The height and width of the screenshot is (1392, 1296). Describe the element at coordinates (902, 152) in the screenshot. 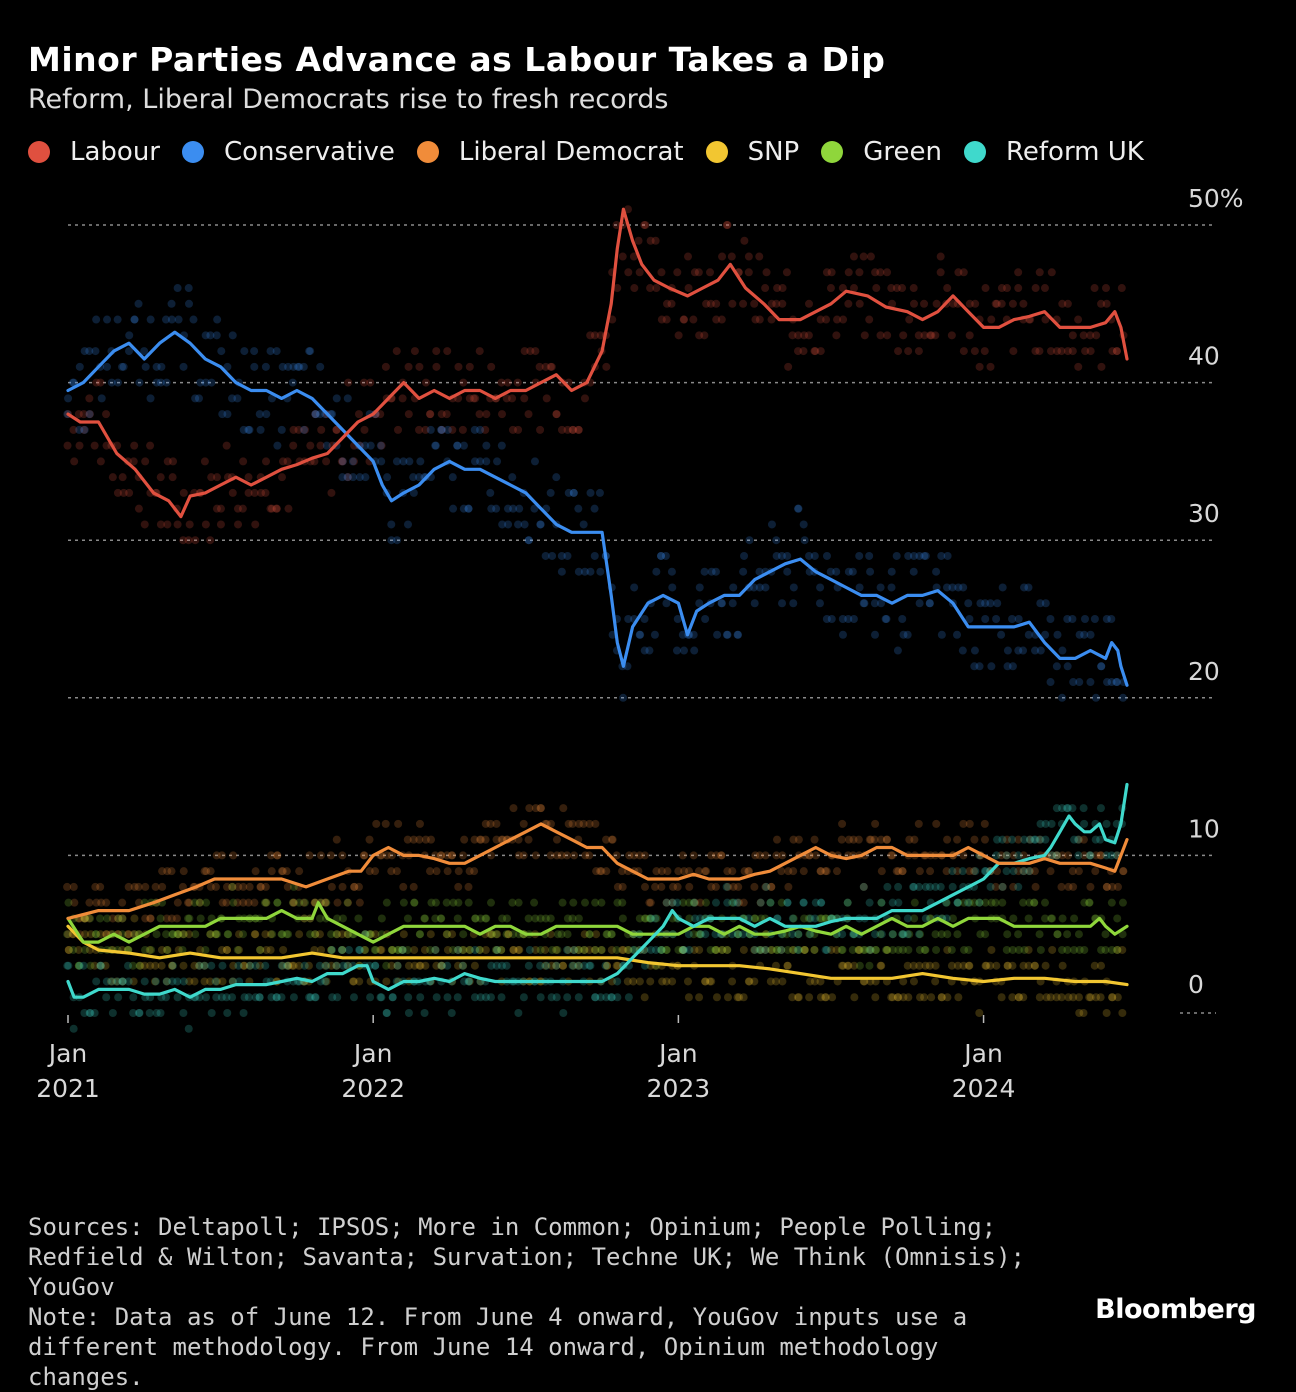

I see `legend-label: Green` at that location.